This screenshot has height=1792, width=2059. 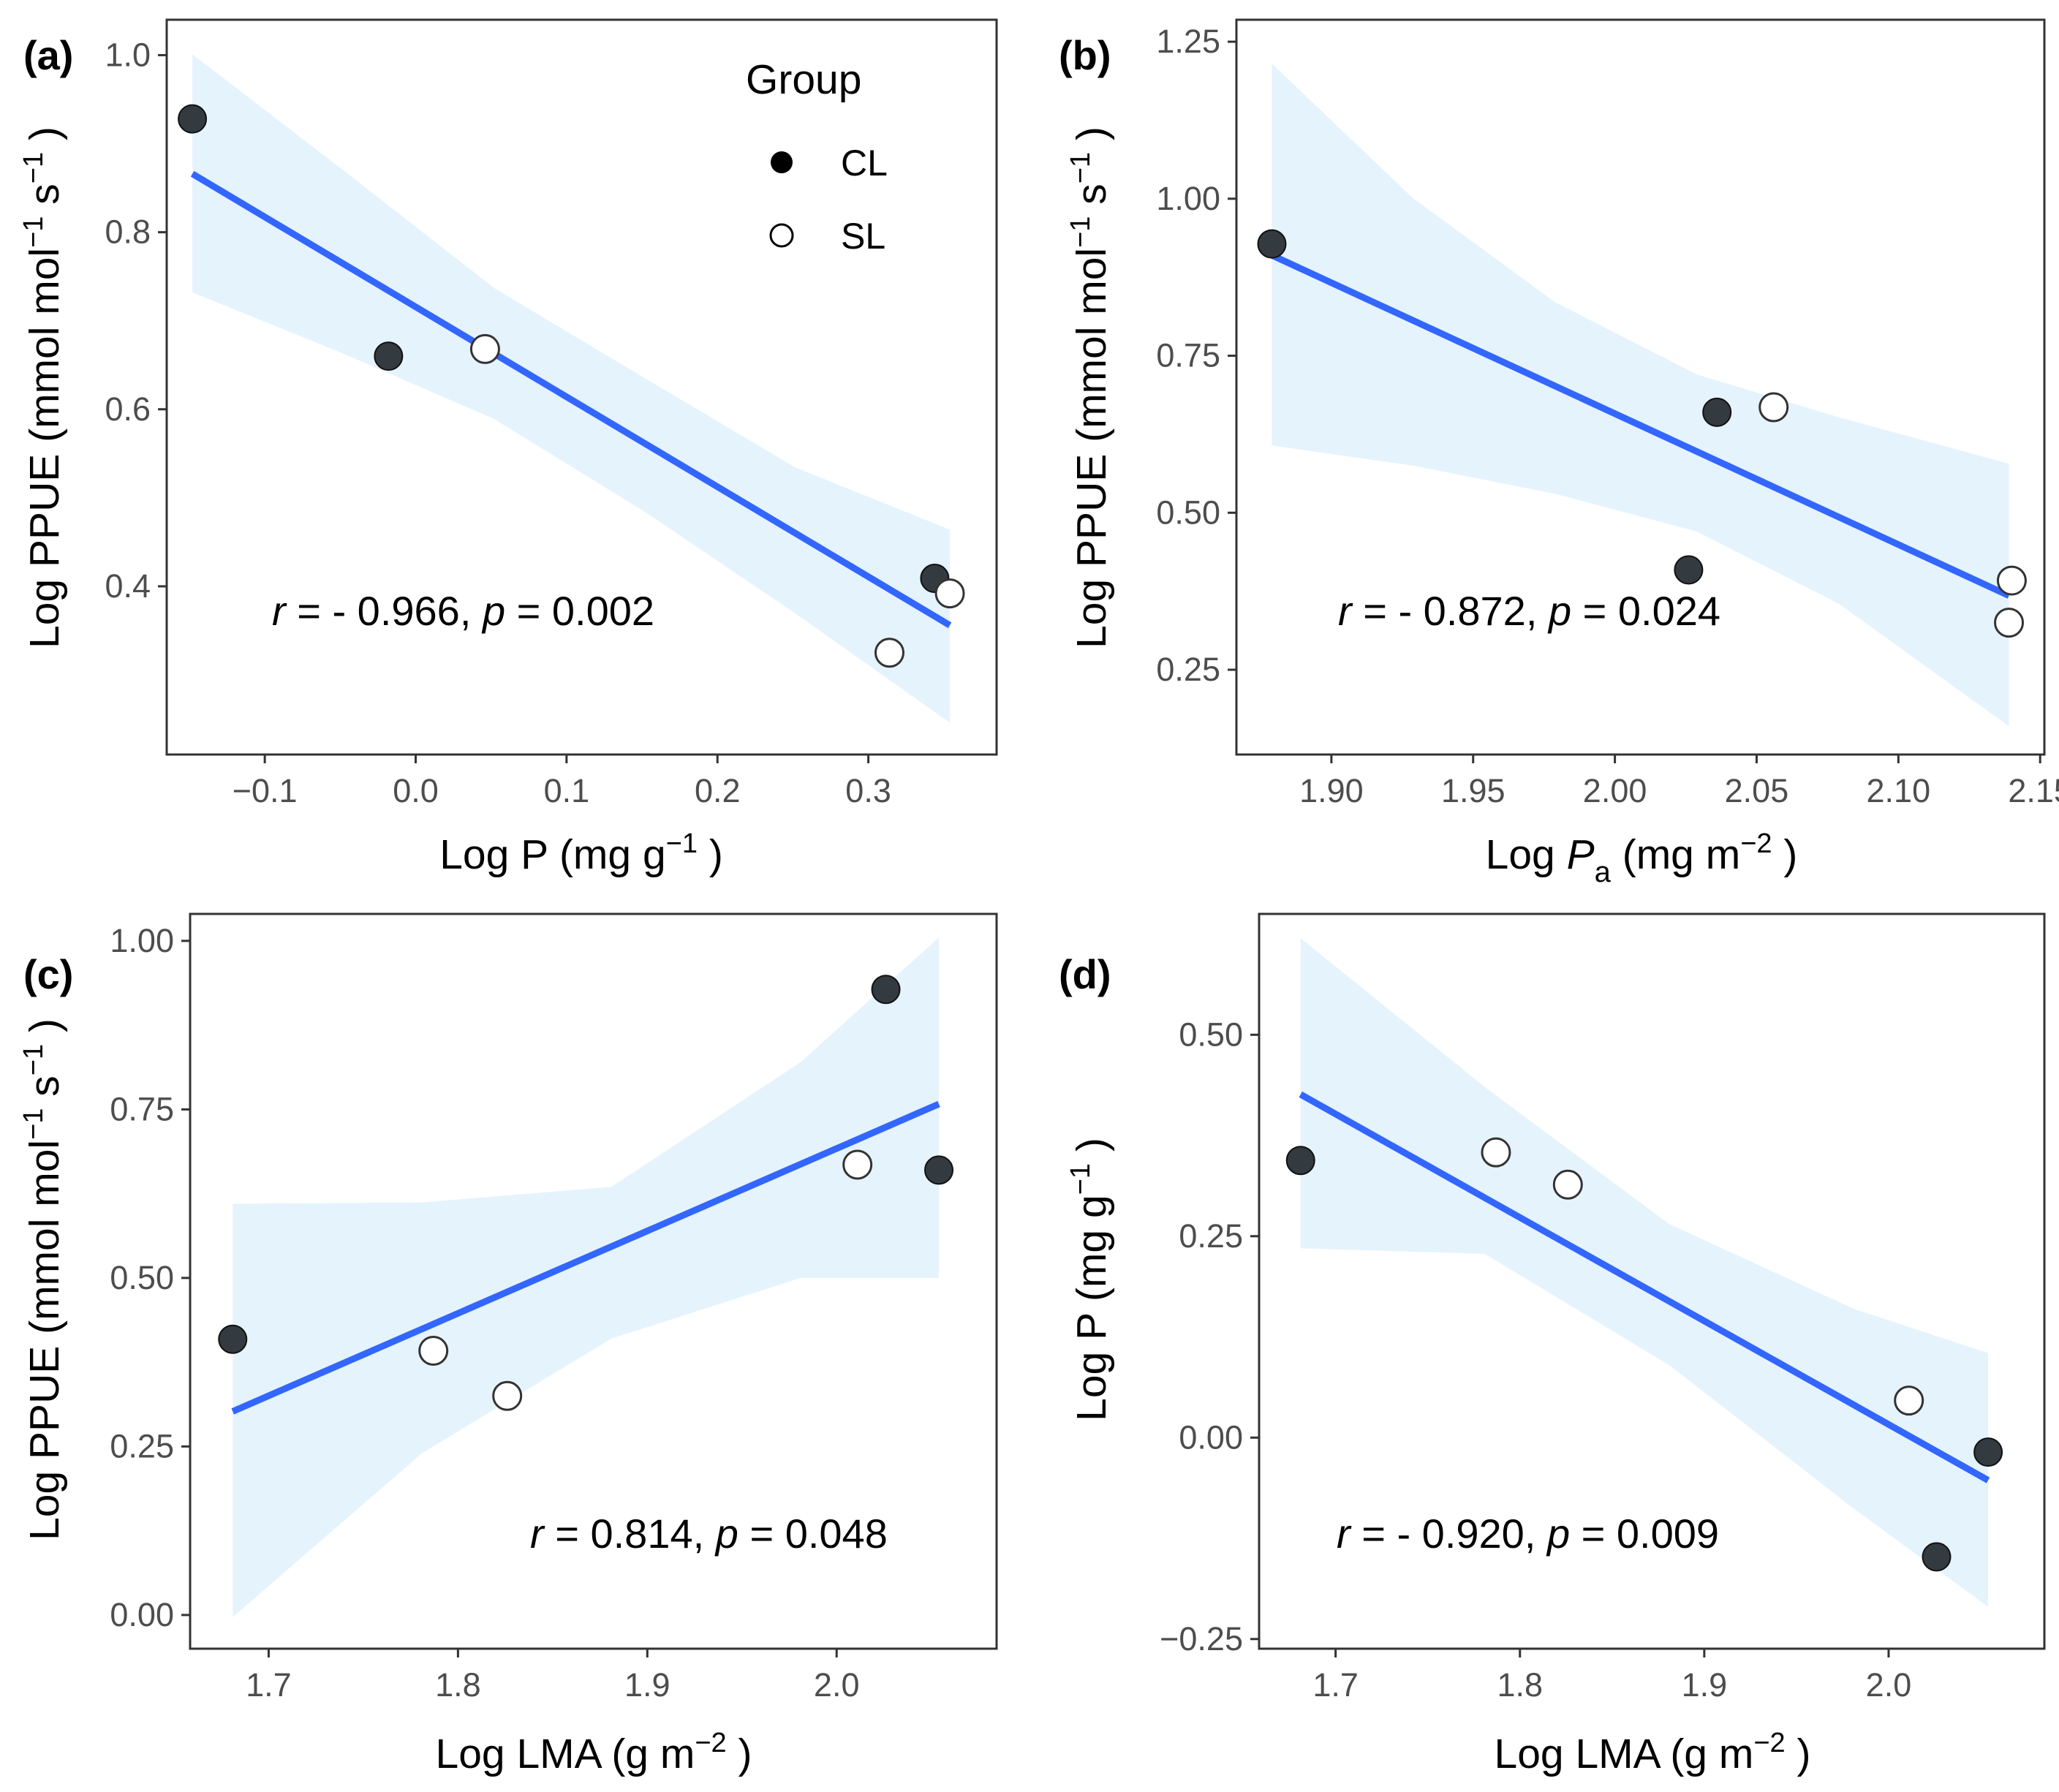 What do you see at coordinates (2033, 790) in the screenshot?
I see `x-tick-label-b: 2.15` at bounding box center [2033, 790].